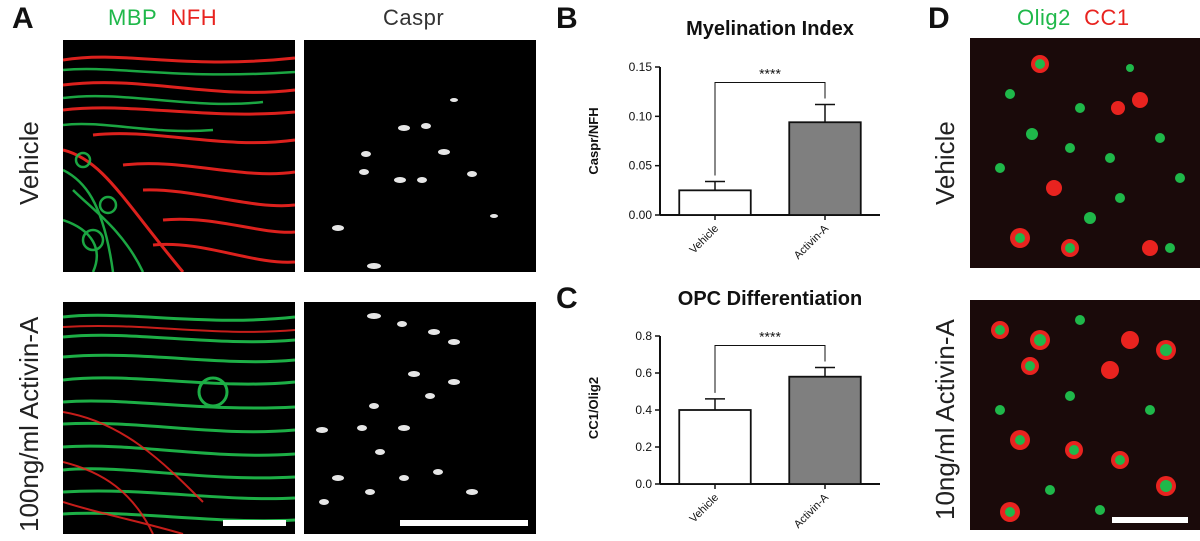  I want to click on scale-bar-cells, so click(1150, 520).